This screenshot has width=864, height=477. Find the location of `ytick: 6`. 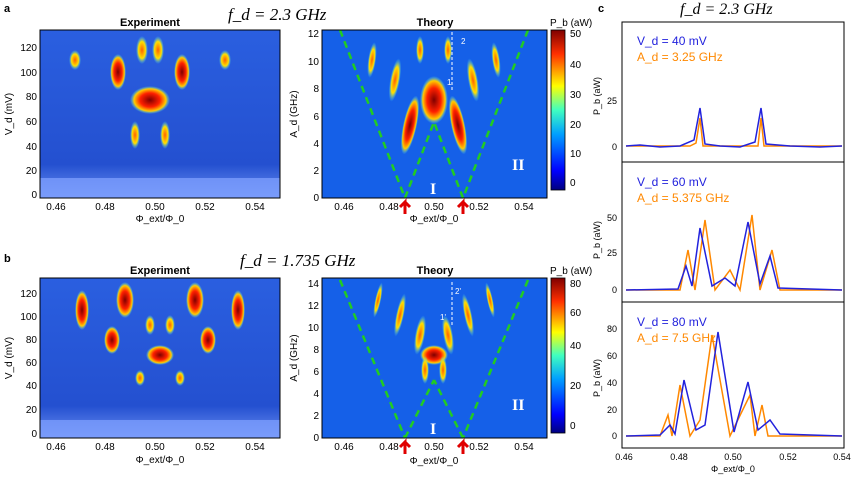

ytick: 6 is located at coordinates (316, 117).